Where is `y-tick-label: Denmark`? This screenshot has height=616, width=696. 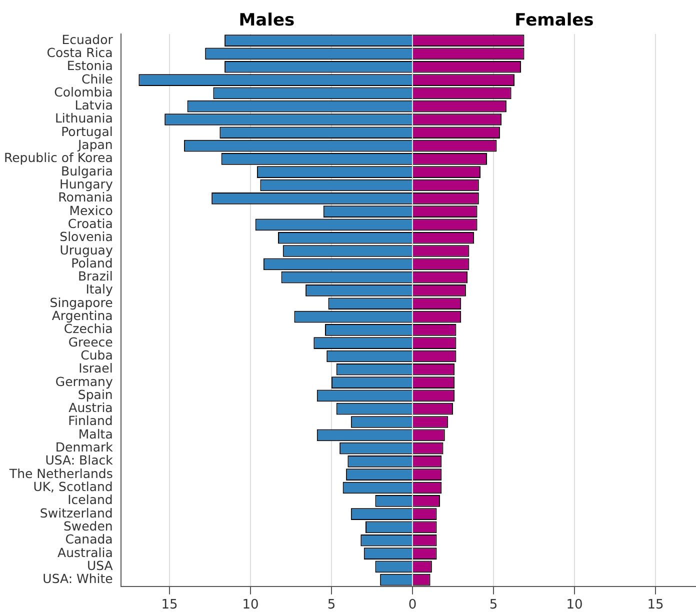 y-tick-label: Denmark is located at coordinates (84, 447).